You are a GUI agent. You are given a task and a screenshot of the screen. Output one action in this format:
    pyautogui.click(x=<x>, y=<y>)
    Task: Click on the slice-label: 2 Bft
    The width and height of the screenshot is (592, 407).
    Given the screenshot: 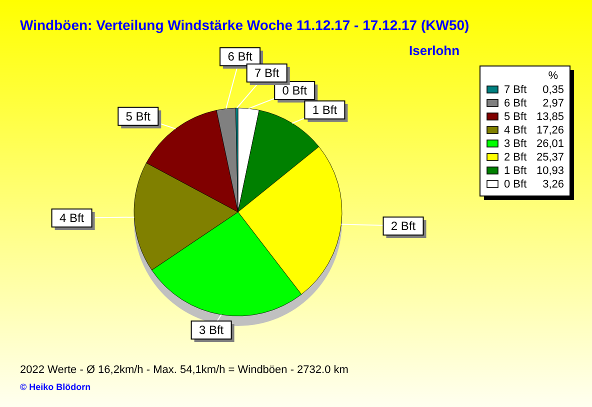 What is the action you would take?
    pyautogui.click(x=403, y=226)
    